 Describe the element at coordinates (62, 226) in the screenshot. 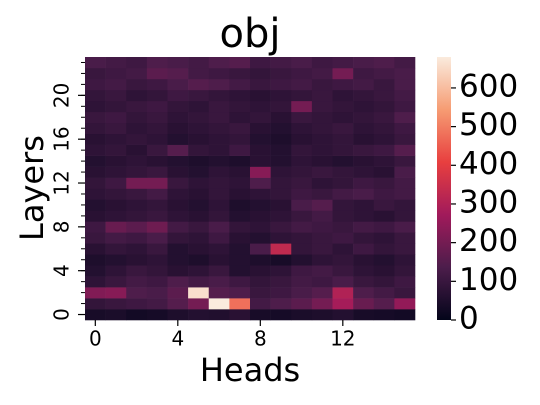

I see `y-tick-label: 8` at that location.